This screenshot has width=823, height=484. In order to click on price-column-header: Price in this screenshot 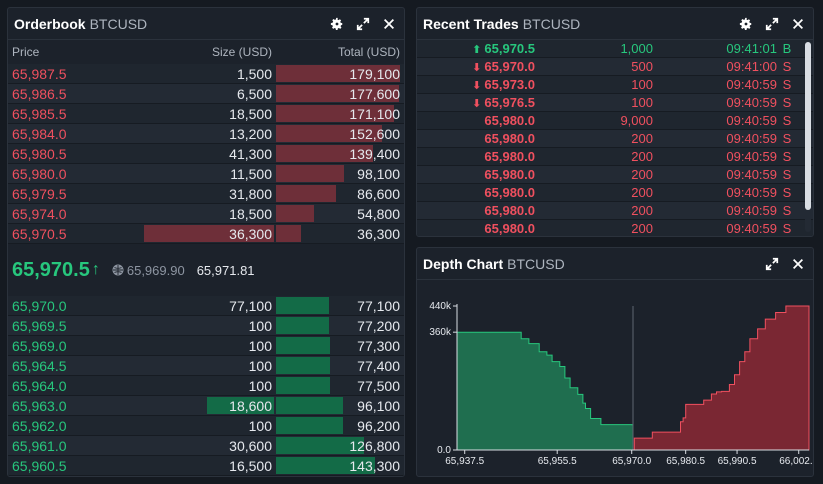, I will do `click(26, 52)`.